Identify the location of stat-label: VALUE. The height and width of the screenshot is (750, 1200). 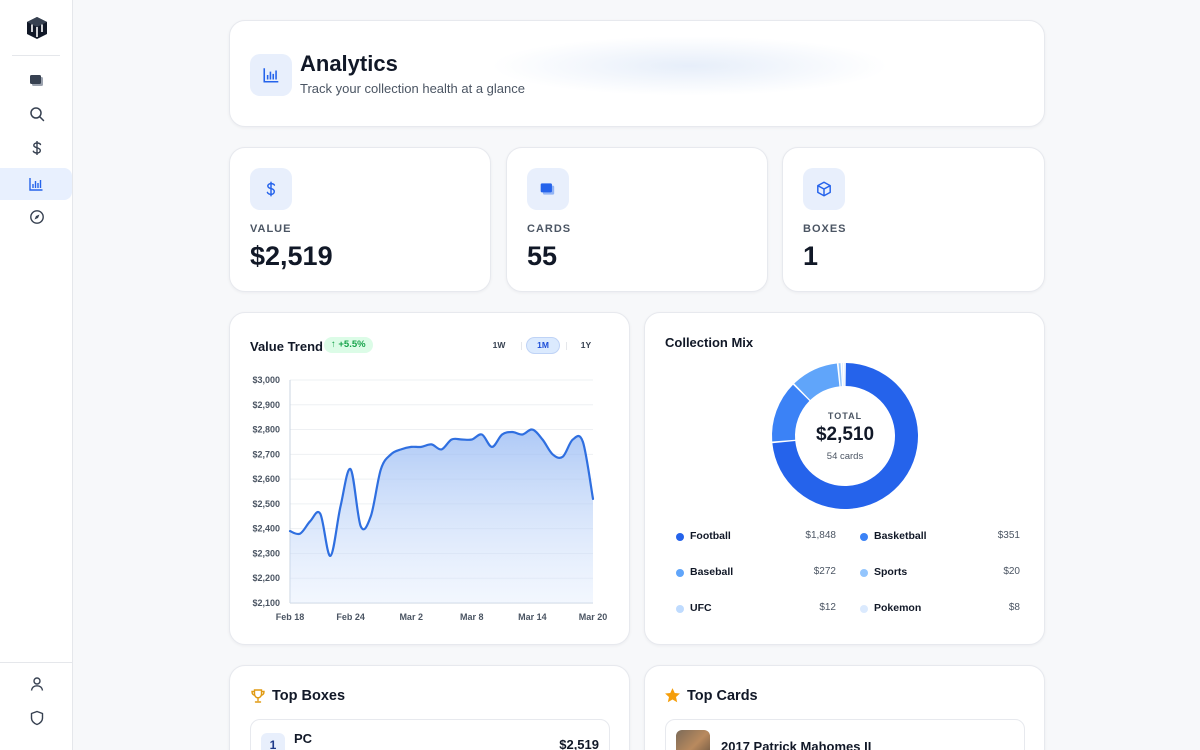
(271, 229).